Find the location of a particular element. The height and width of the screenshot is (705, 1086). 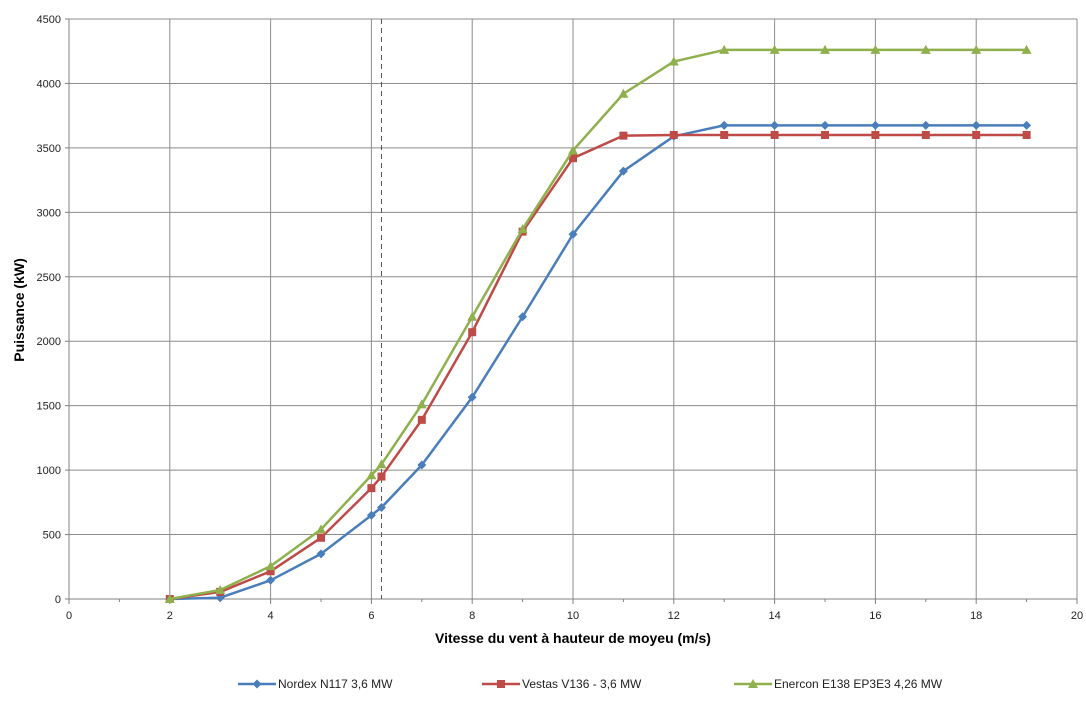

y-tick-label: 2000 is located at coordinates (49, 342).